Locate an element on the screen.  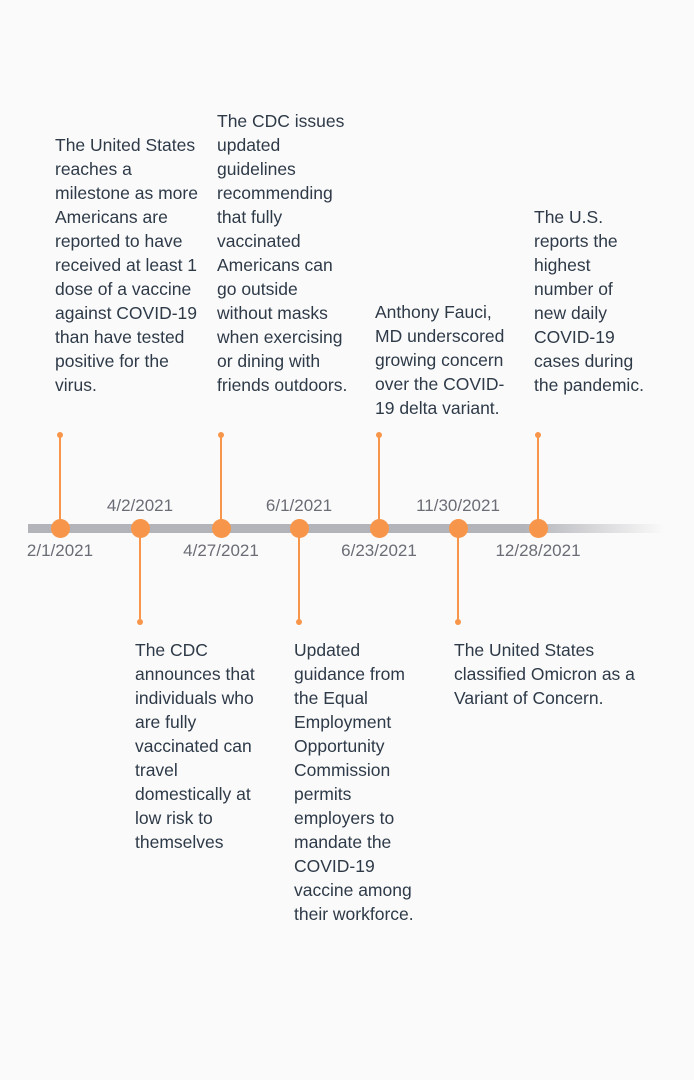
event-date: 2/1/2021 is located at coordinates (60, 550).